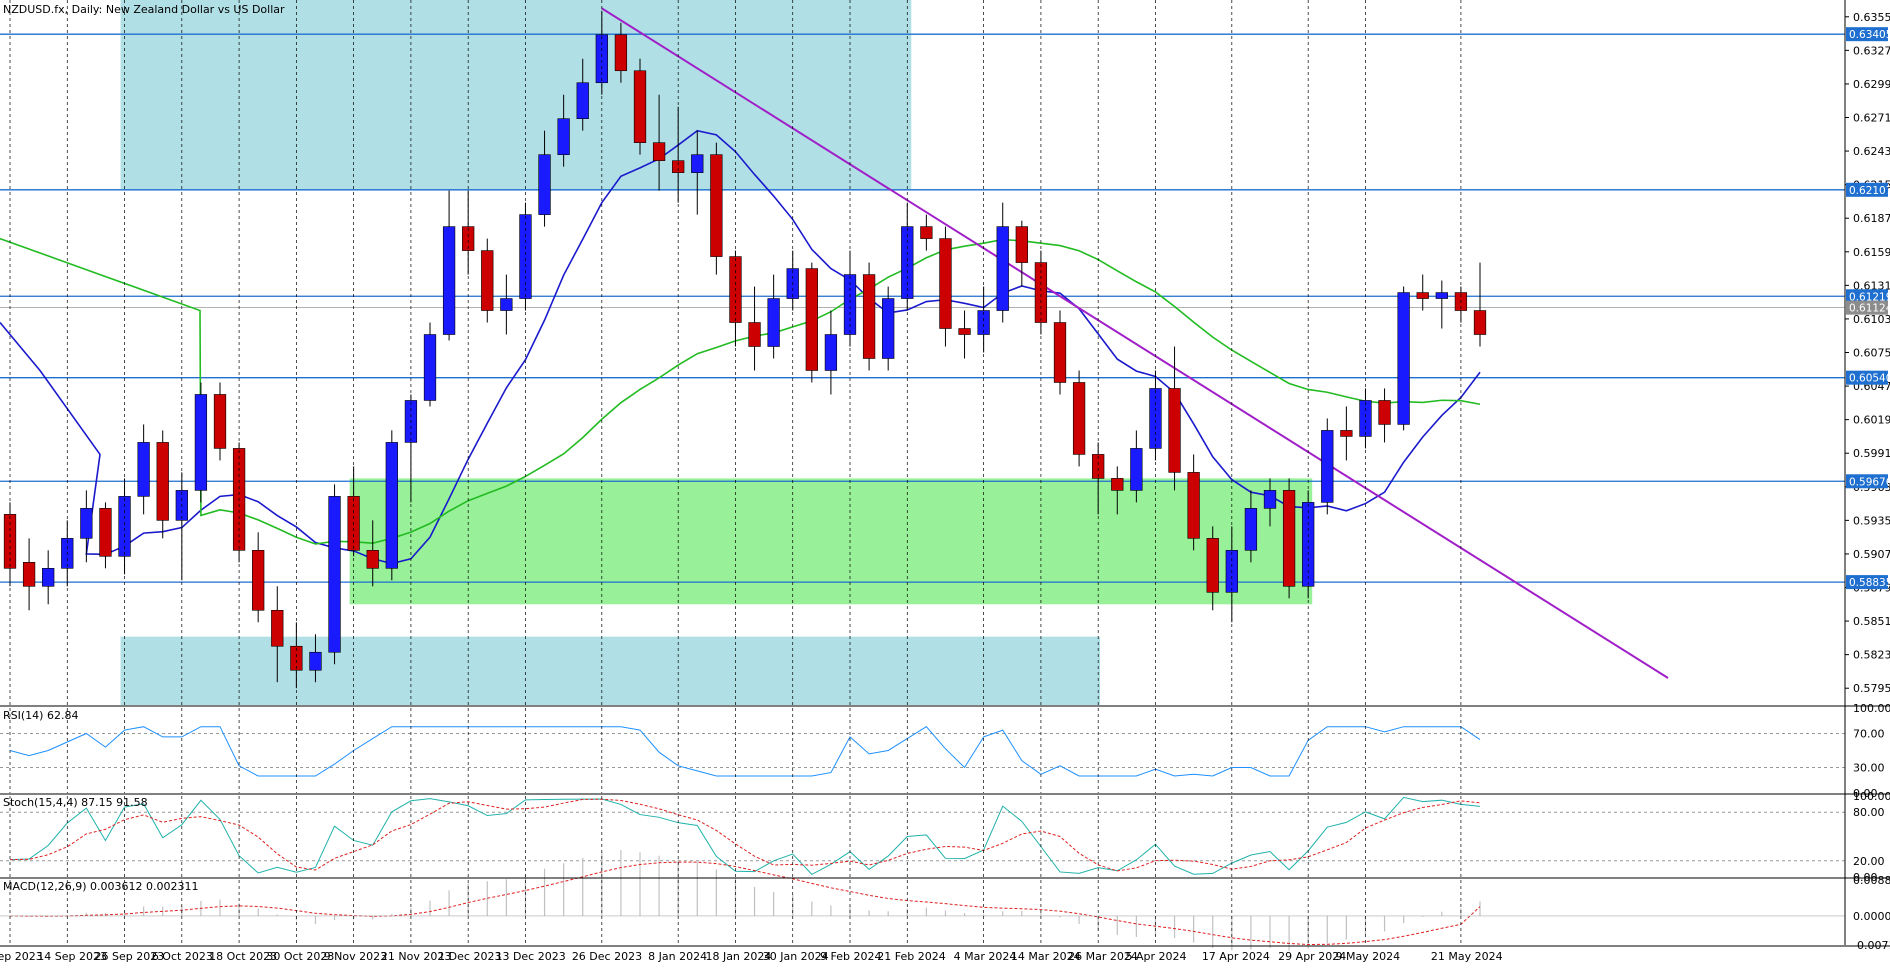 This screenshot has height=969, width=1890. I want to click on x-axis-label: 6 Oct 2023, so click(182, 956).